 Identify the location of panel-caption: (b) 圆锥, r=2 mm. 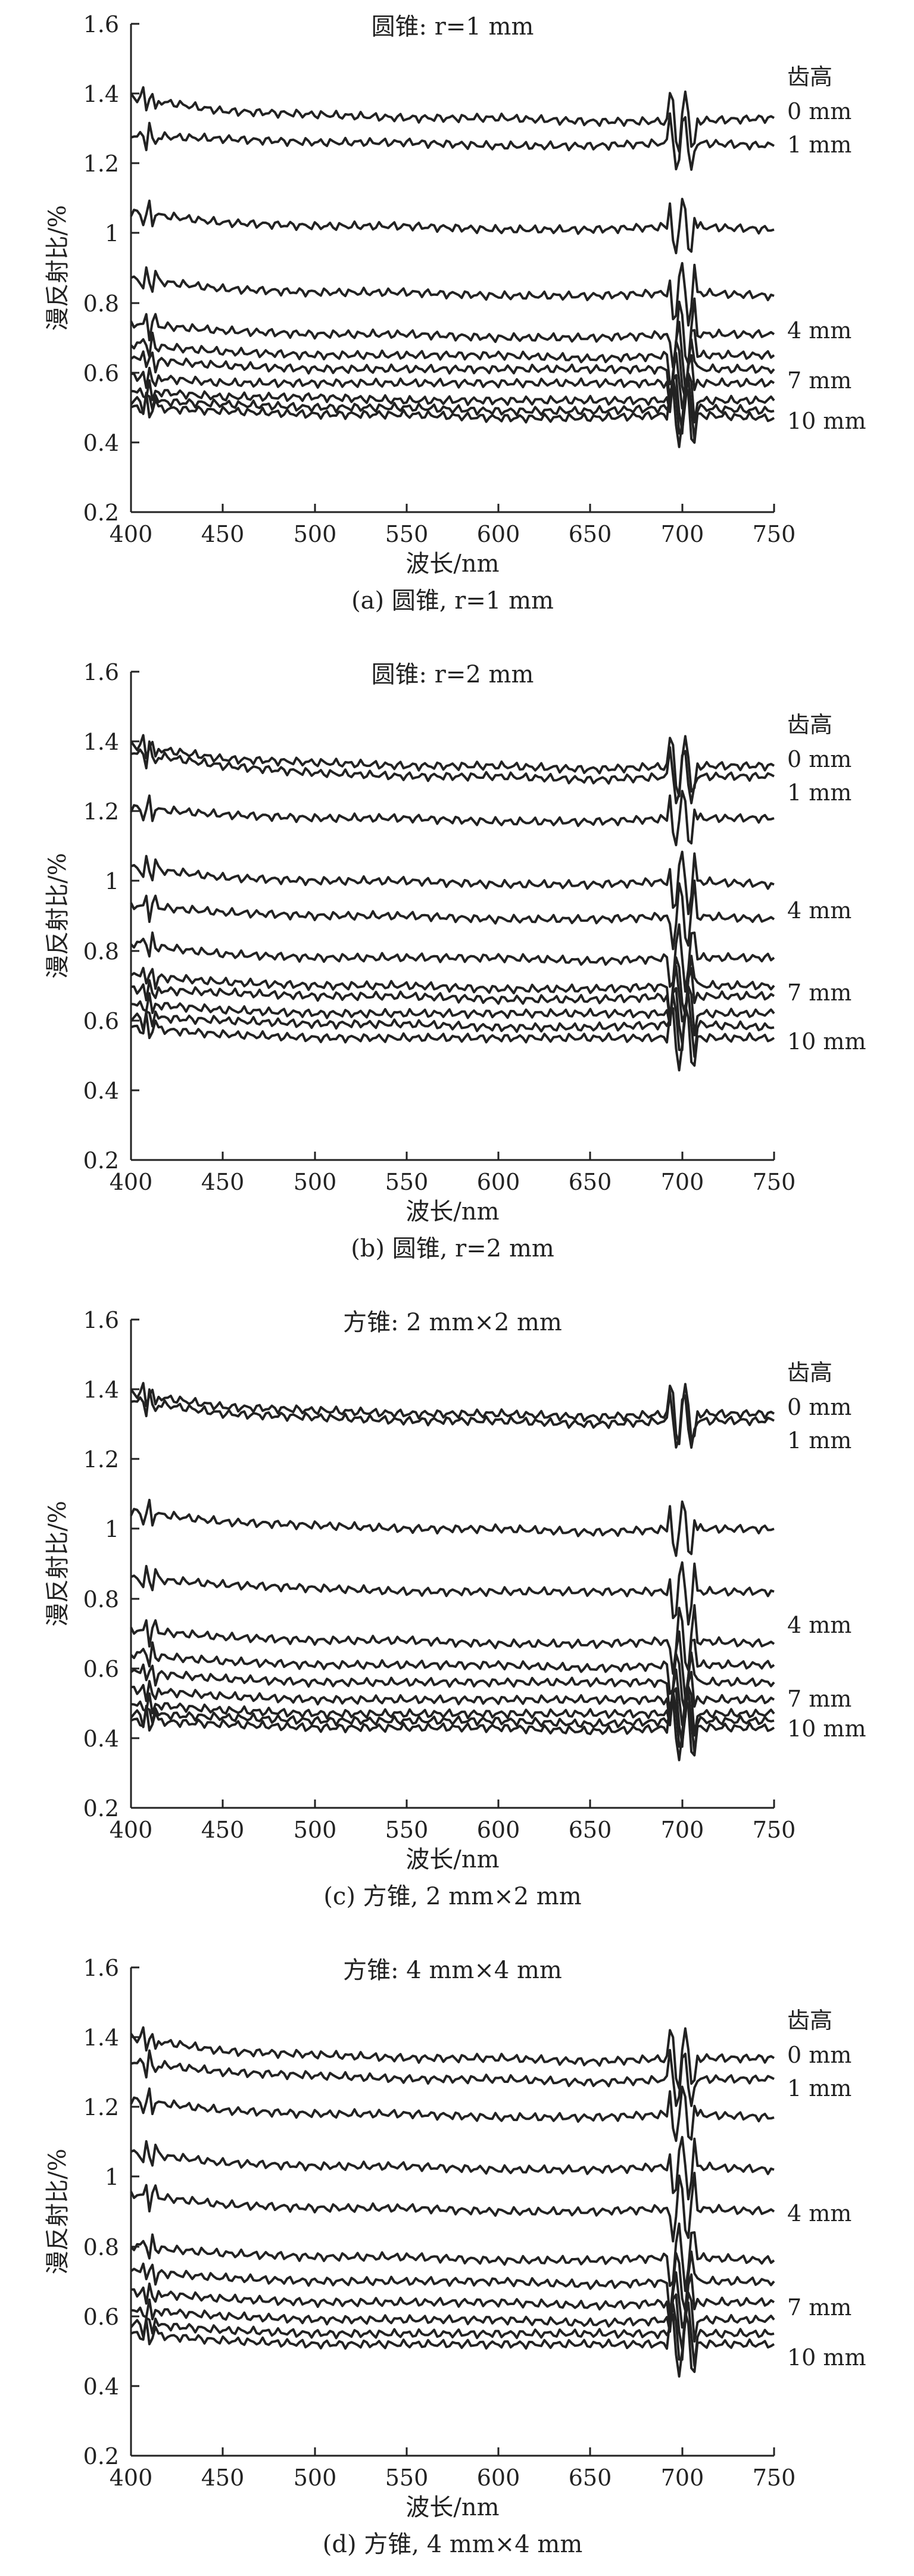
(452, 1248).